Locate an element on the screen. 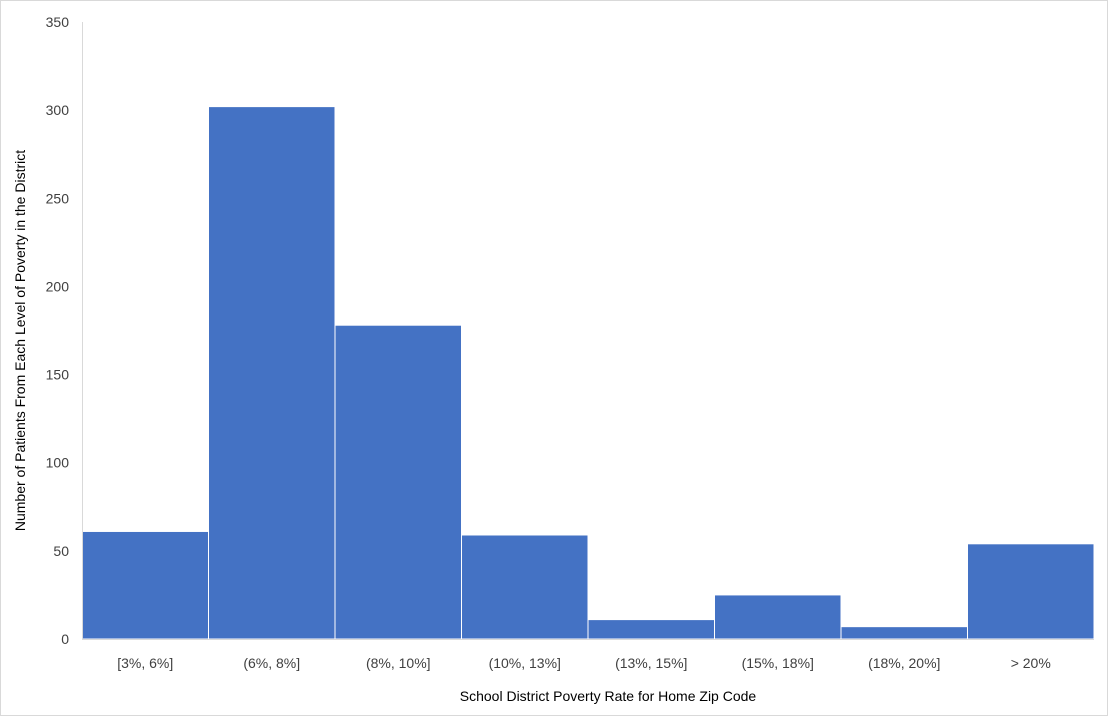  x-tick-label: > 20% is located at coordinates (1031, 663).